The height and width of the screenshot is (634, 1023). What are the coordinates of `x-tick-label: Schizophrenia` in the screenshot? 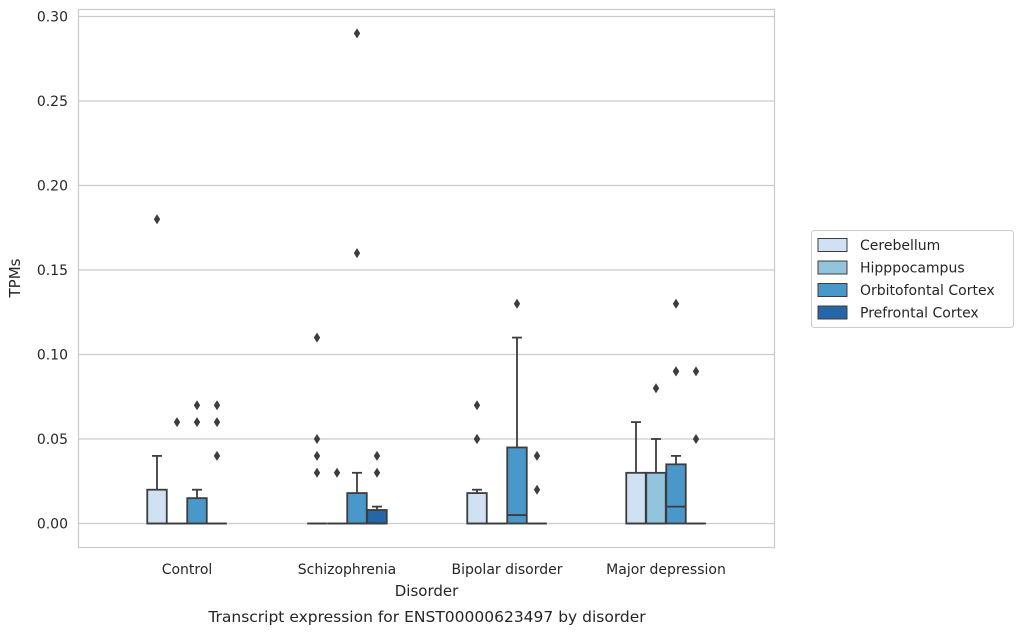 It's located at (347, 570).